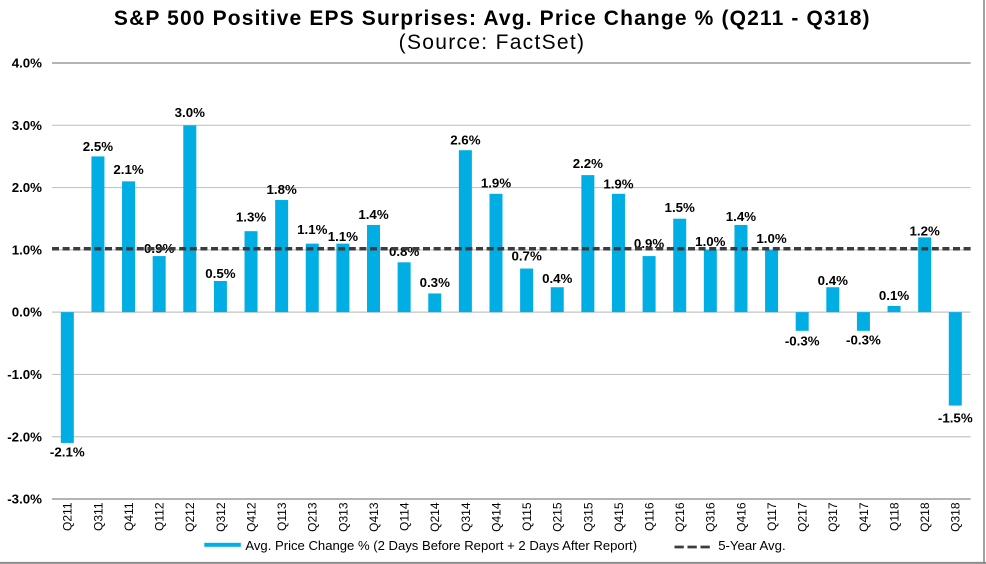 The image size is (986, 564). I want to click on svg-text: -2.1%, so click(67, 451).